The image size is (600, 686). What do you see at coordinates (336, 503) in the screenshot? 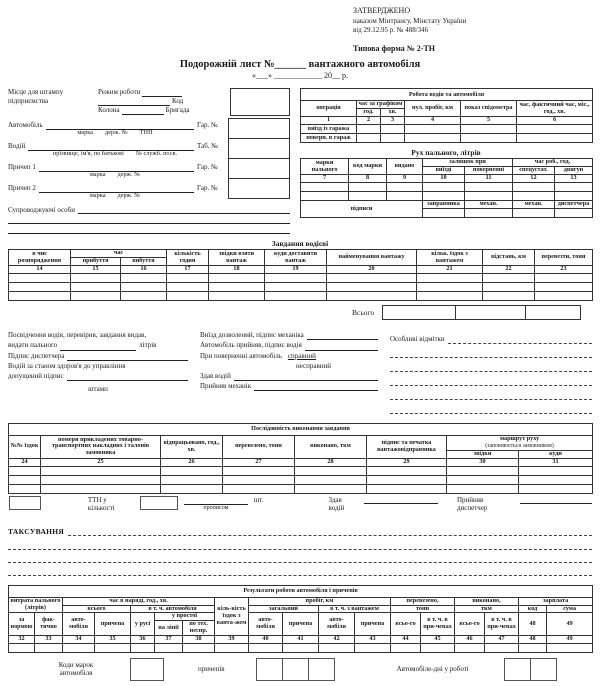
I see `ttn-gave-label: Здав водій` at bounding box center [336, 503].